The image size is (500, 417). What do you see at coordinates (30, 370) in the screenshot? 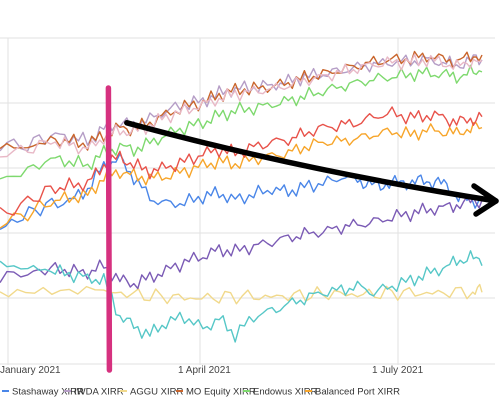
I see `x-tick-label-jan: January 2021` at bounding box center [30, 370].